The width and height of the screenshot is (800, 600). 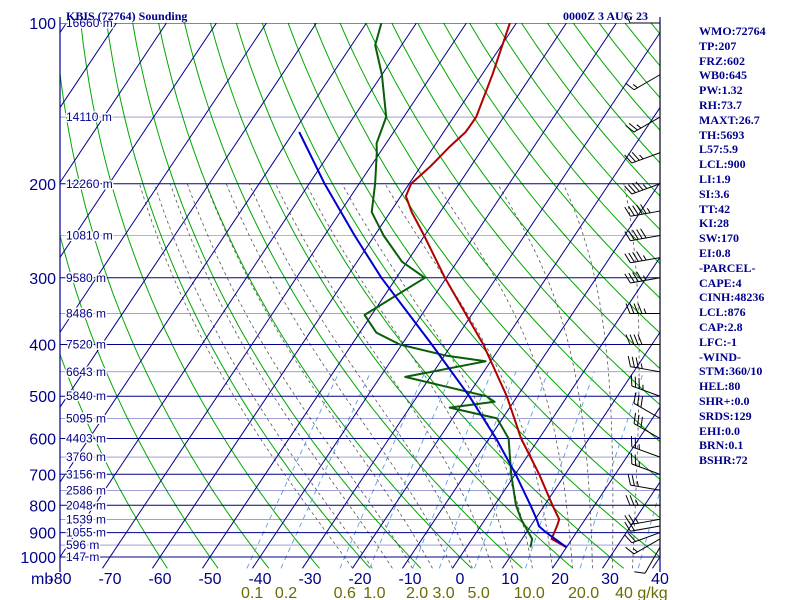 I want to click on chart-title: KBIS (72764) Sounding, so click(x=127, y=16).